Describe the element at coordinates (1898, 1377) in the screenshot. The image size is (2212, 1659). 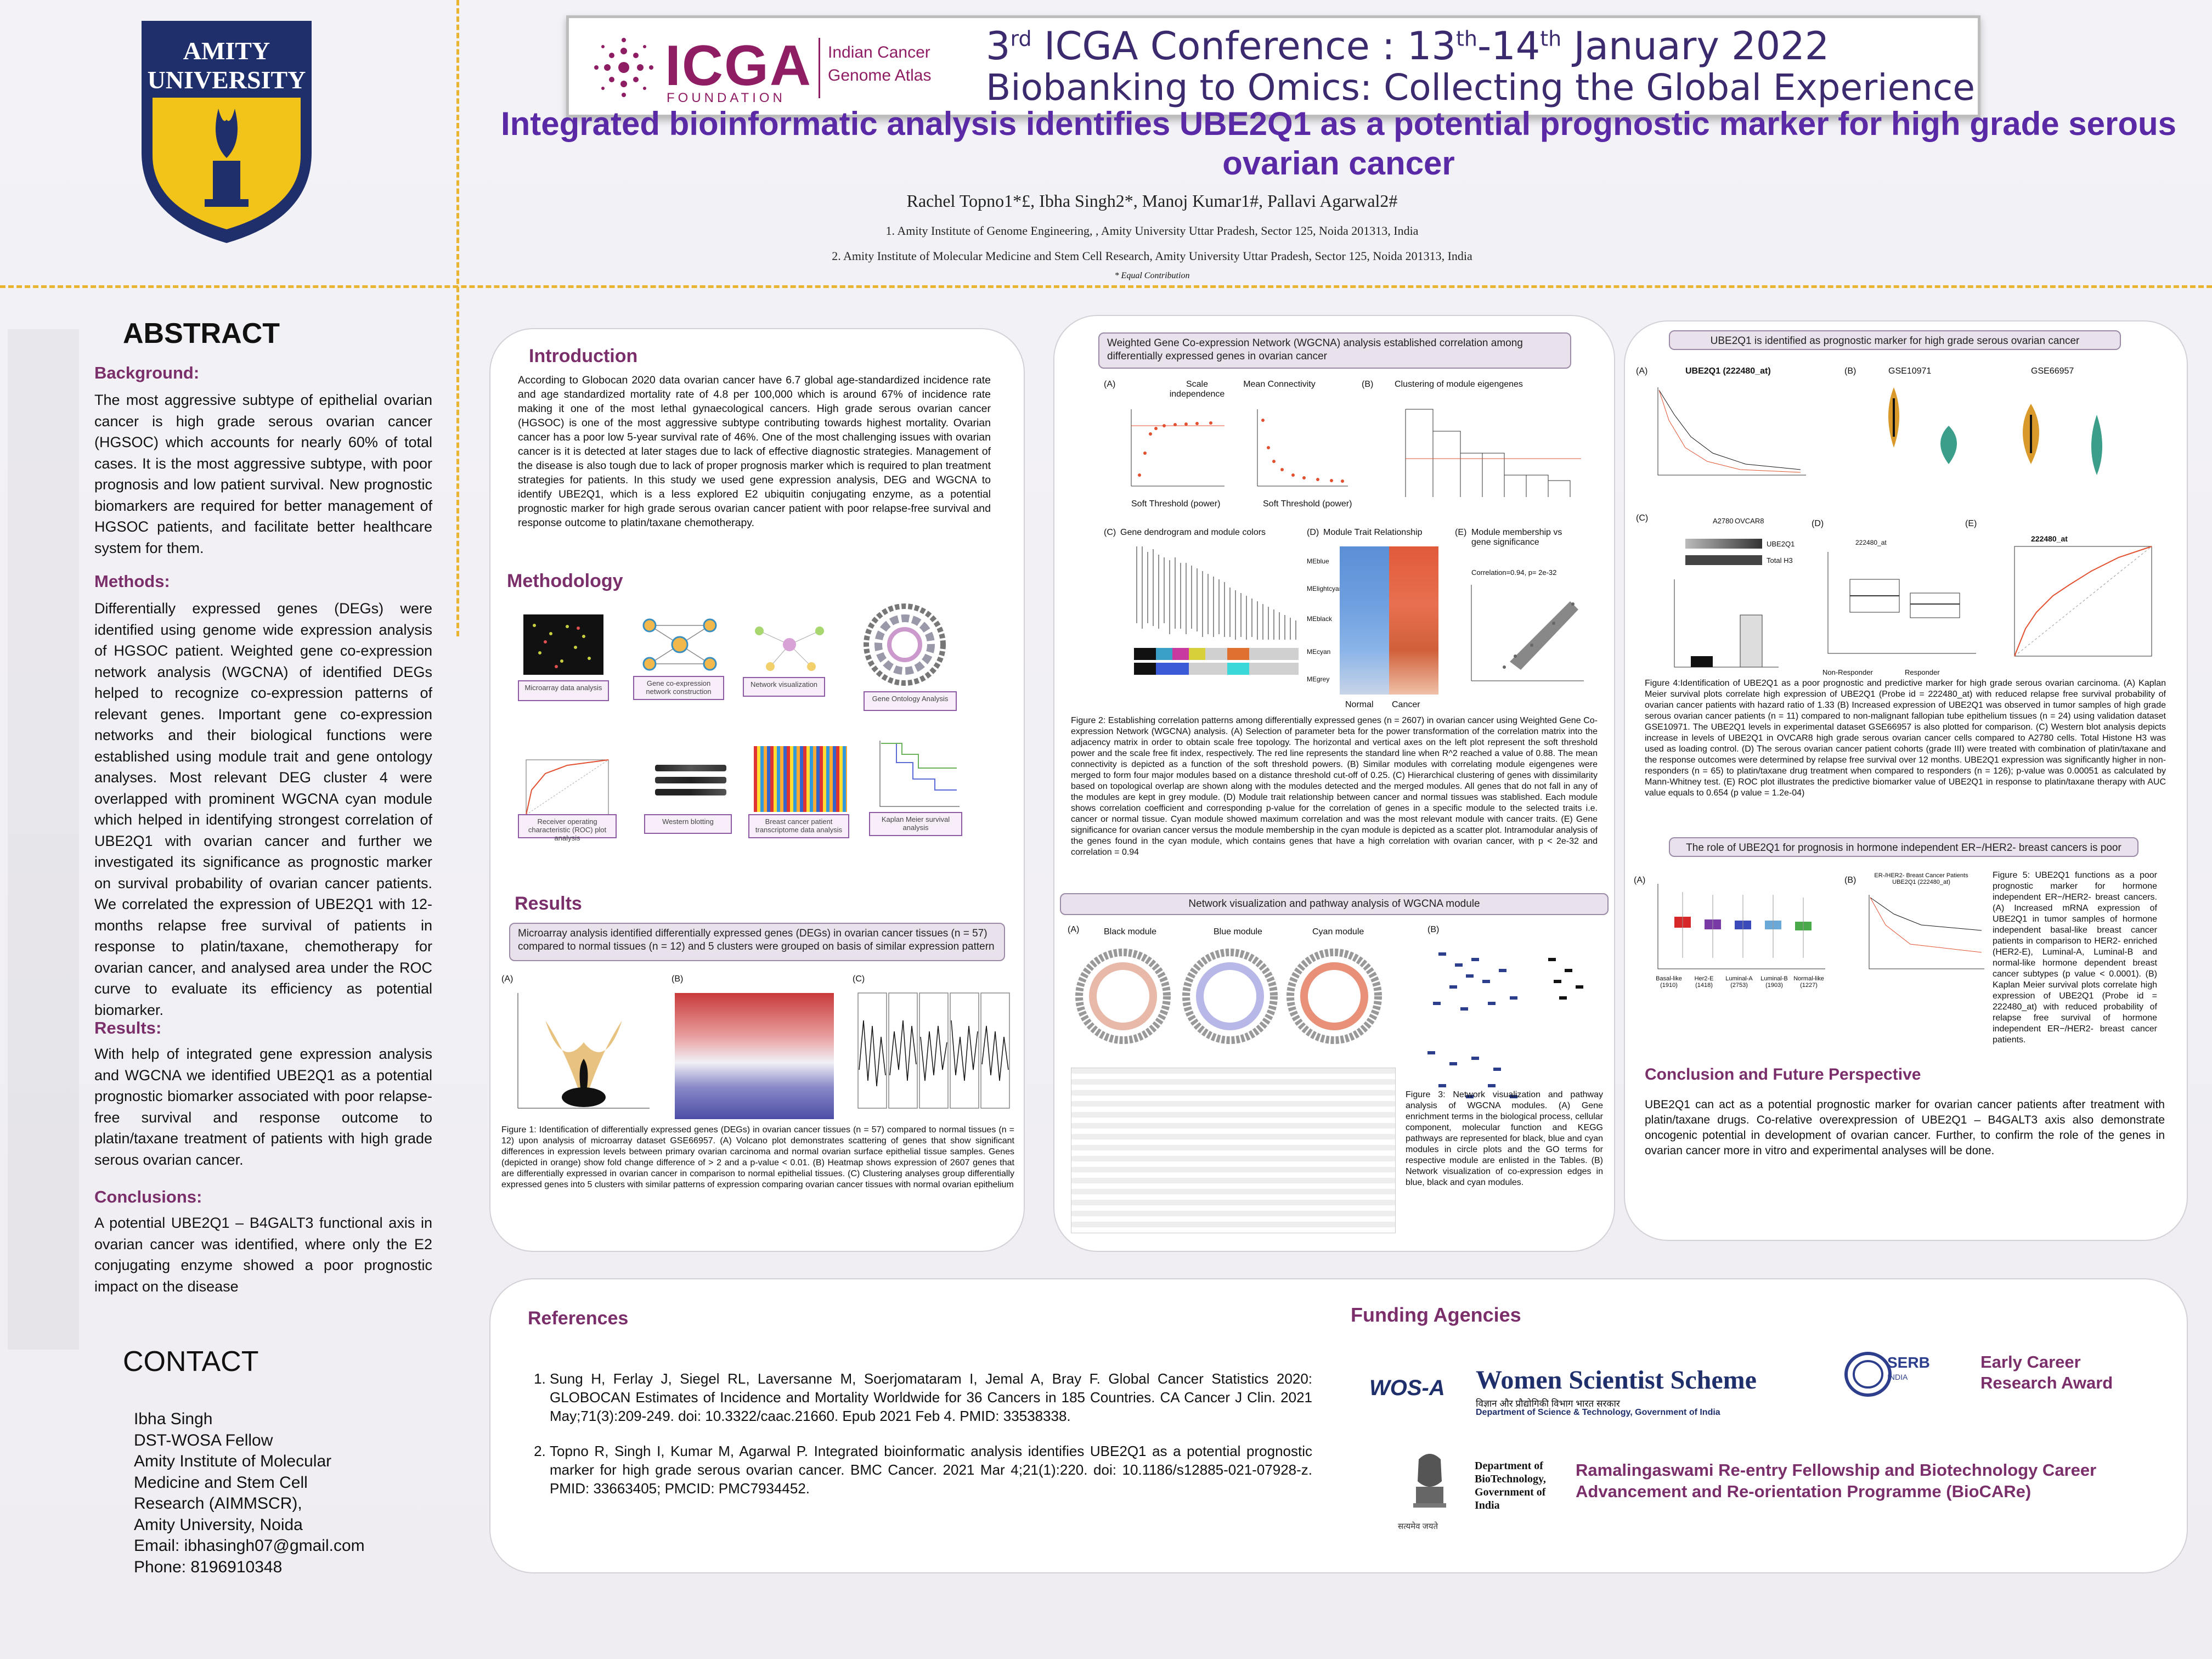
I see `serb-india: INDIA` at that location.